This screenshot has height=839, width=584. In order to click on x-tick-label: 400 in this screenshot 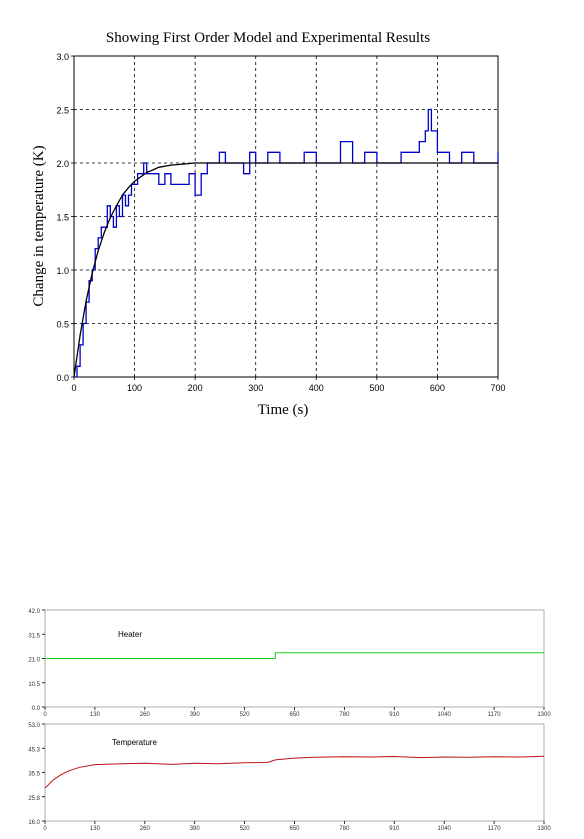, I will do `click(316, 388)`.